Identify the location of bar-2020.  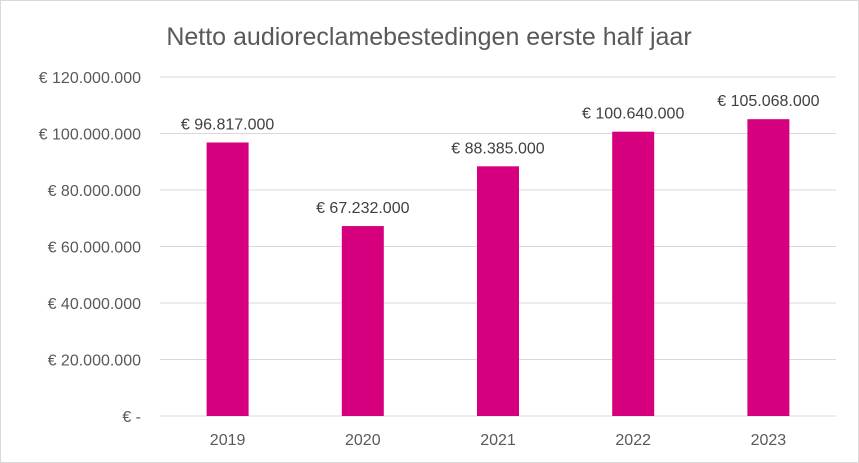
(362, 321).